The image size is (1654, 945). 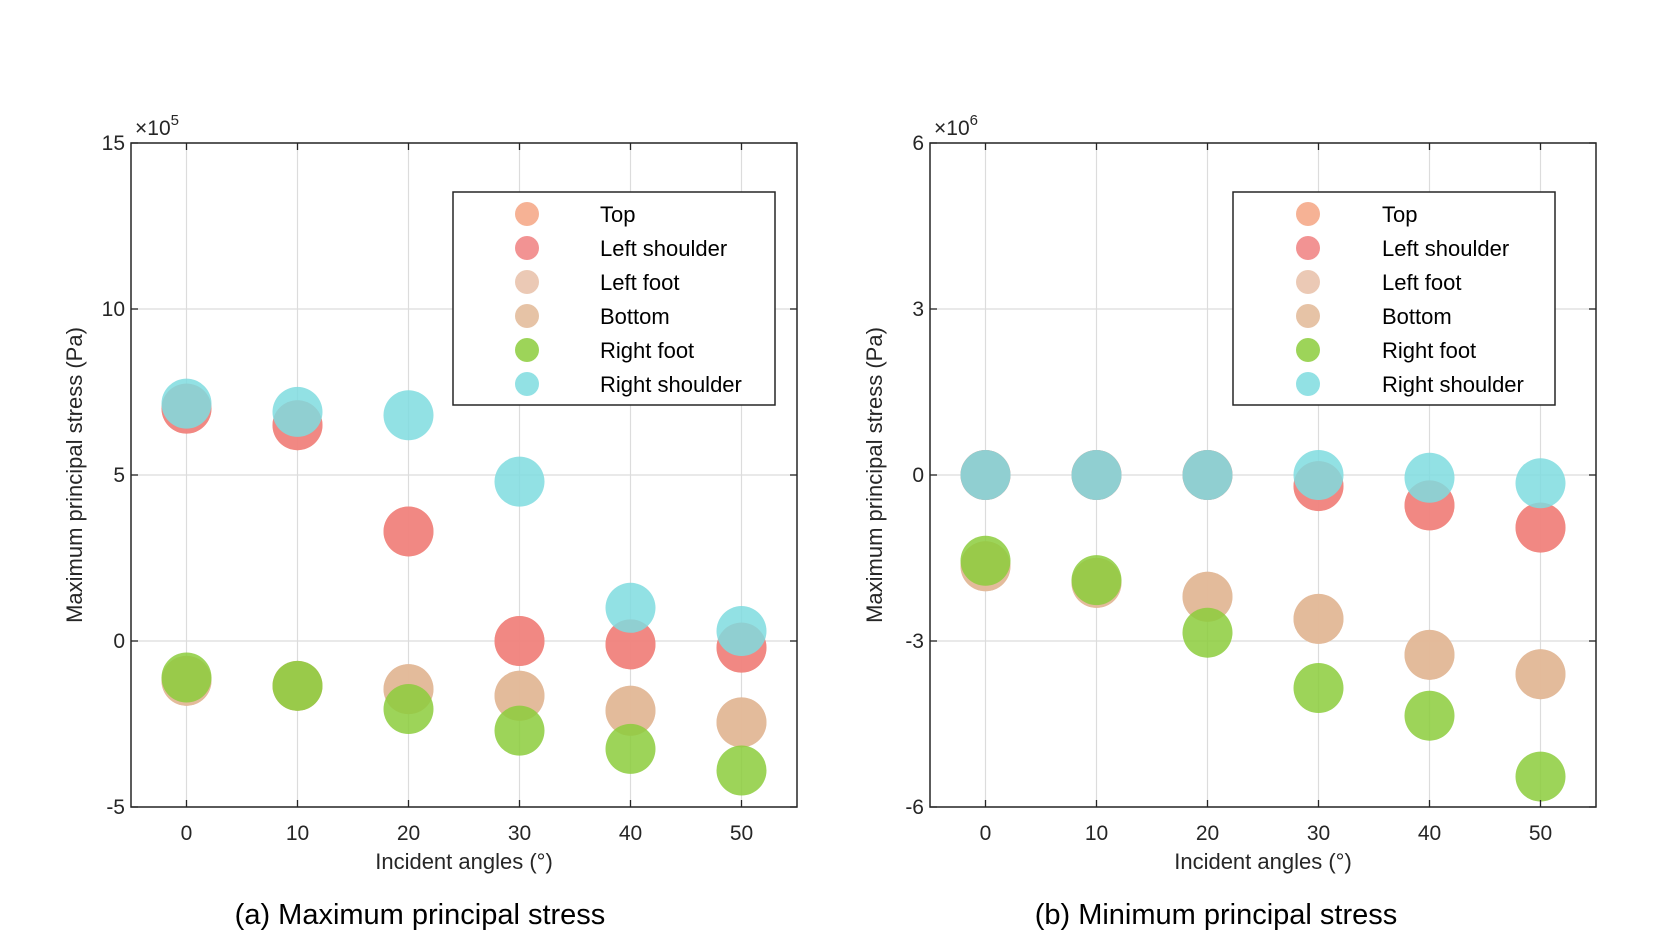 What do you see at coordinates (175, 120) in the screenshot?
I see `exponent-power: 5` at bounding box center [175, 120].